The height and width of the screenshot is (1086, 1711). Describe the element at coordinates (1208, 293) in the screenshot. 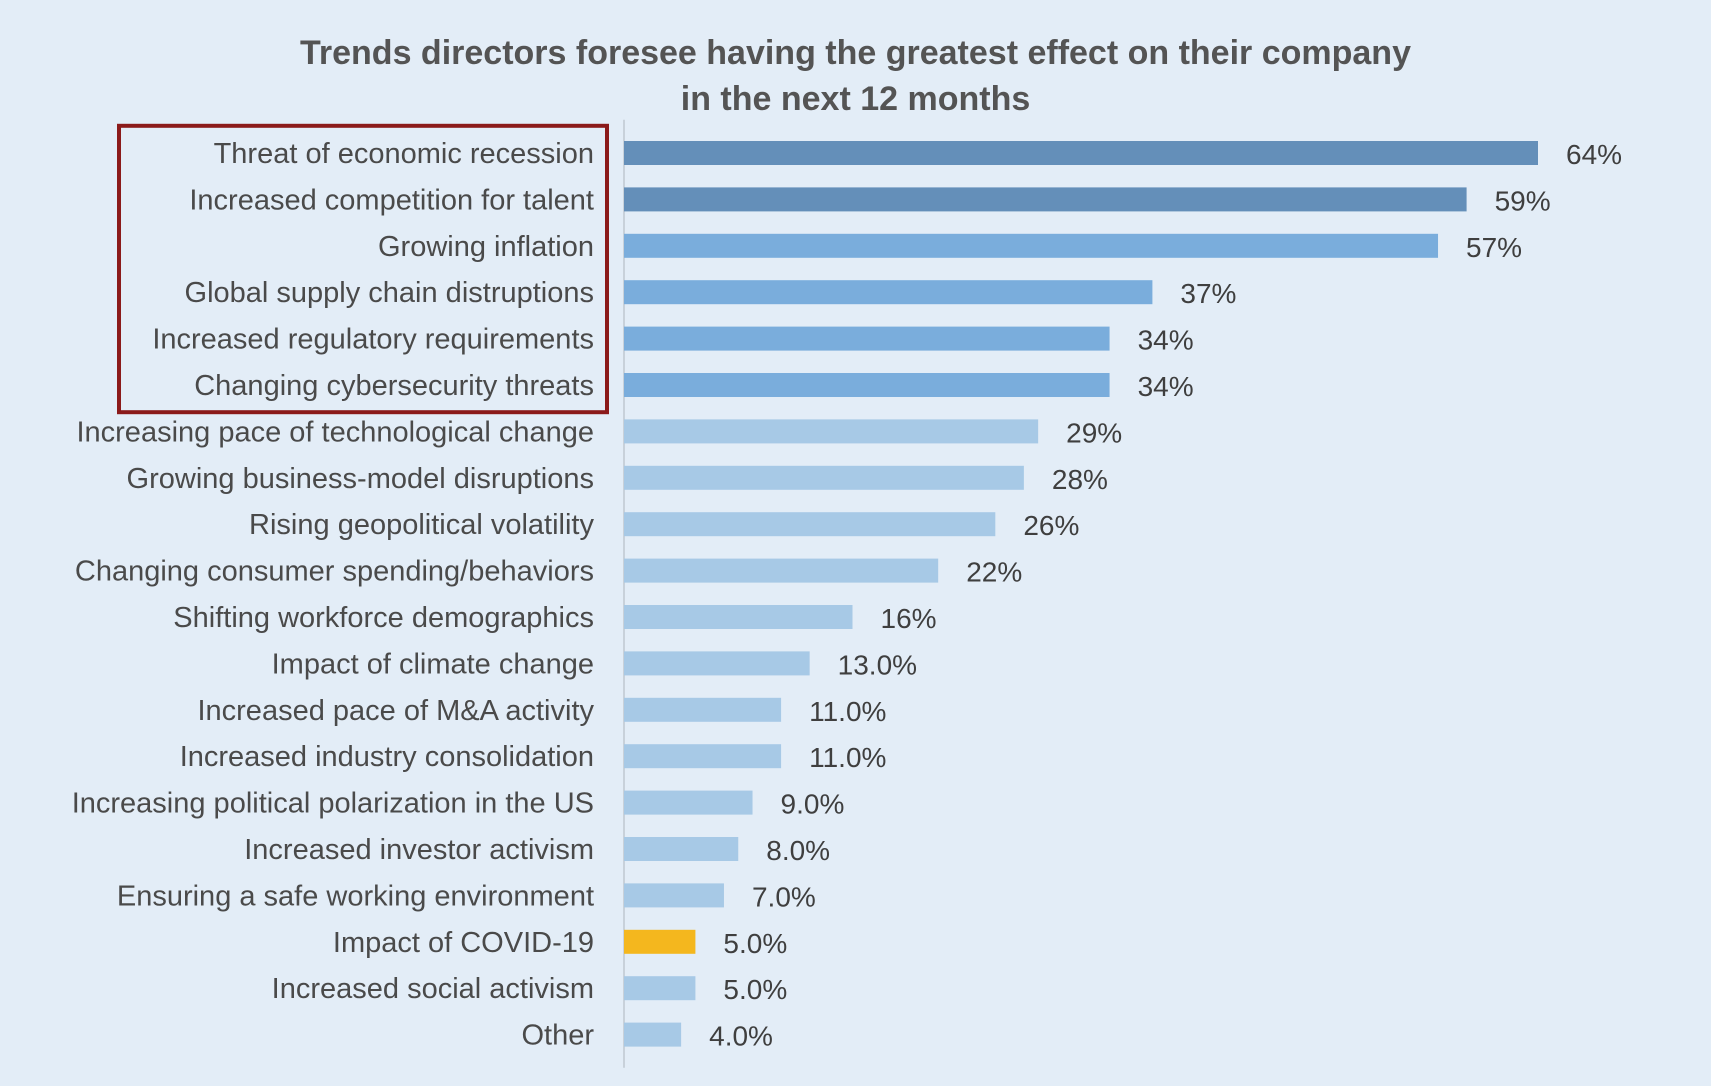

I see `value-label: 37%` at that location.